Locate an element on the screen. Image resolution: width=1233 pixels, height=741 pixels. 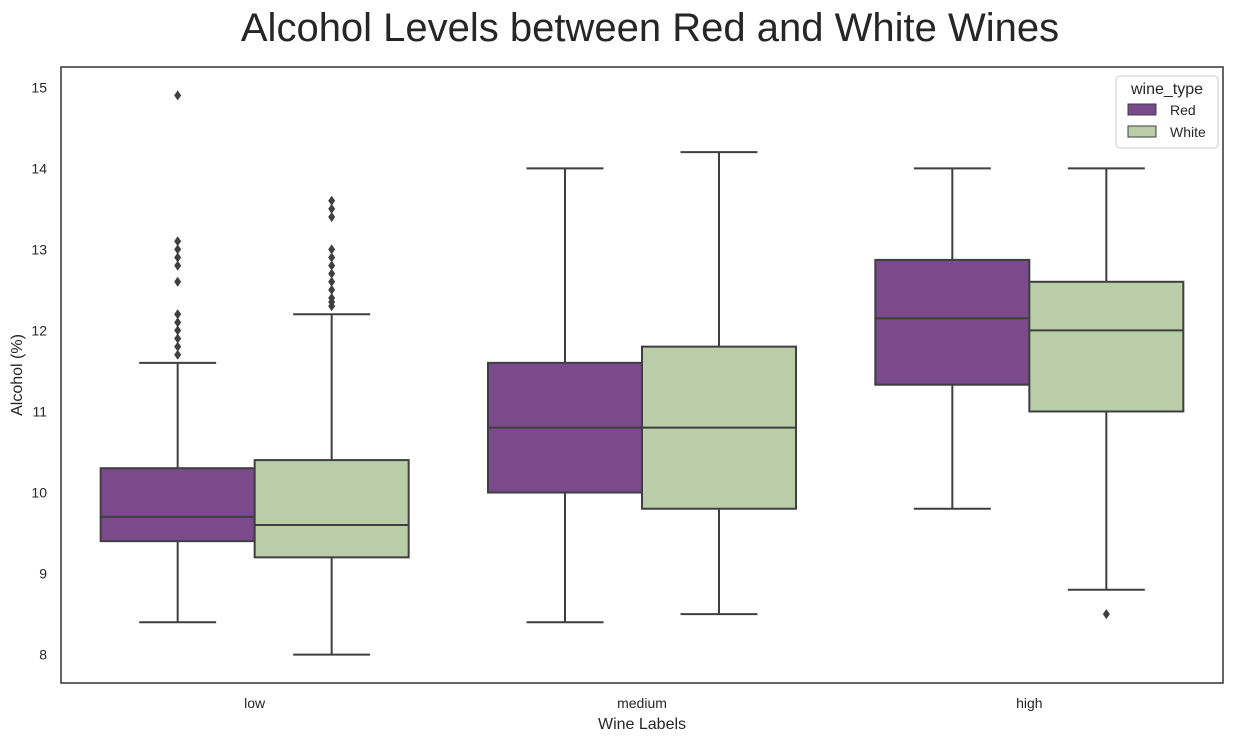
x-tick-label: medium is located at coordinates (642, 703).